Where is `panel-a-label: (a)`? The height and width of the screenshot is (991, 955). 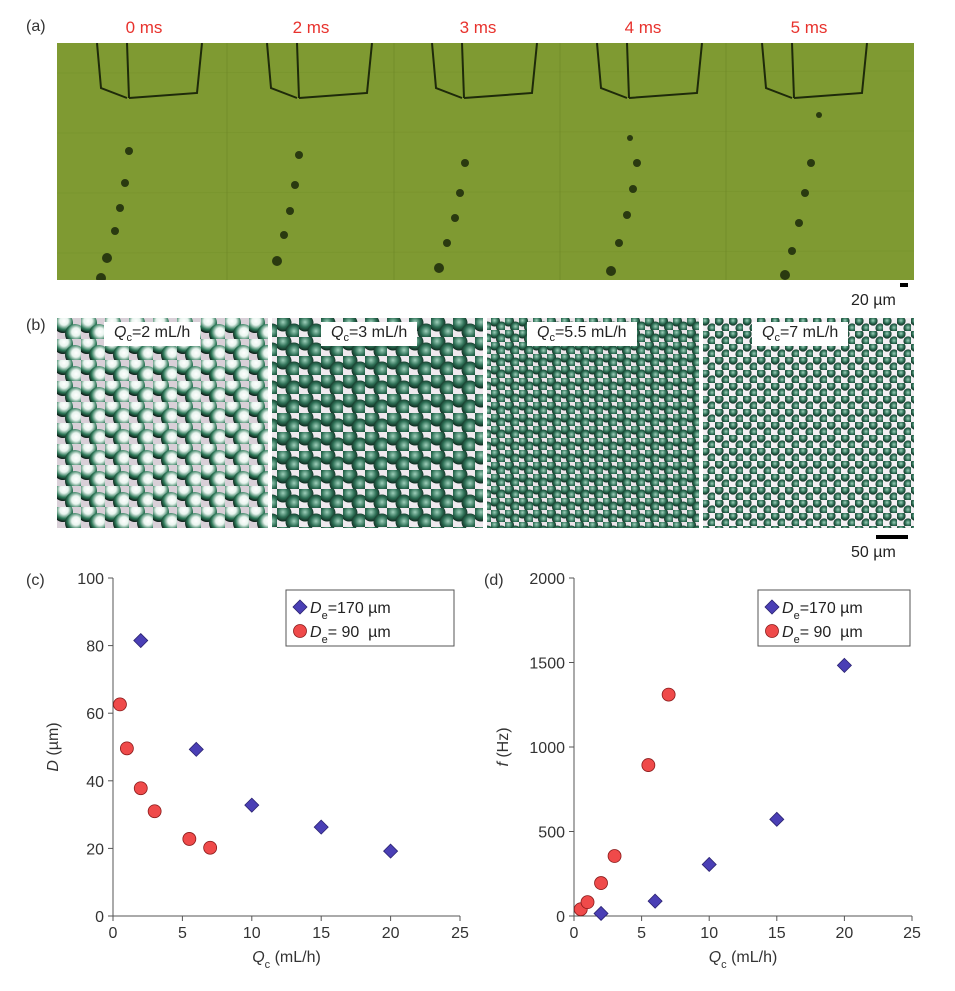
panel-a-label: (a) is located at coordinates (36, 26).